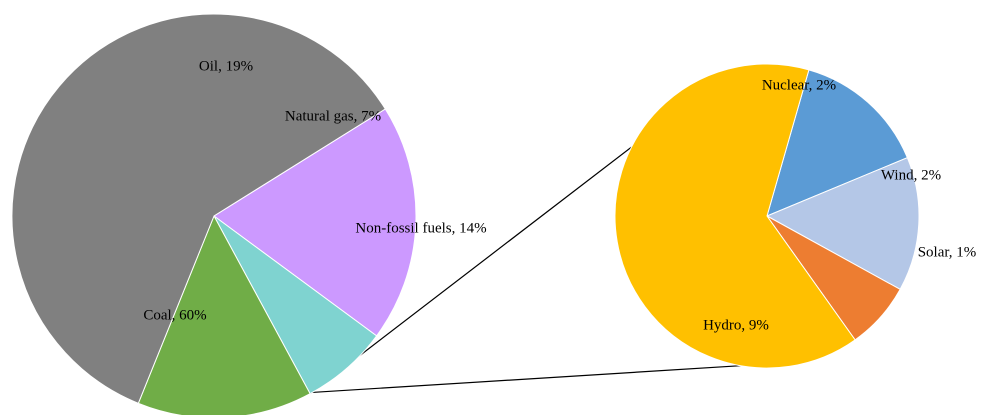  Describe the element at coordinates (837, 143) in the screenshot. I see `sub-slice-nuclear` at that location.